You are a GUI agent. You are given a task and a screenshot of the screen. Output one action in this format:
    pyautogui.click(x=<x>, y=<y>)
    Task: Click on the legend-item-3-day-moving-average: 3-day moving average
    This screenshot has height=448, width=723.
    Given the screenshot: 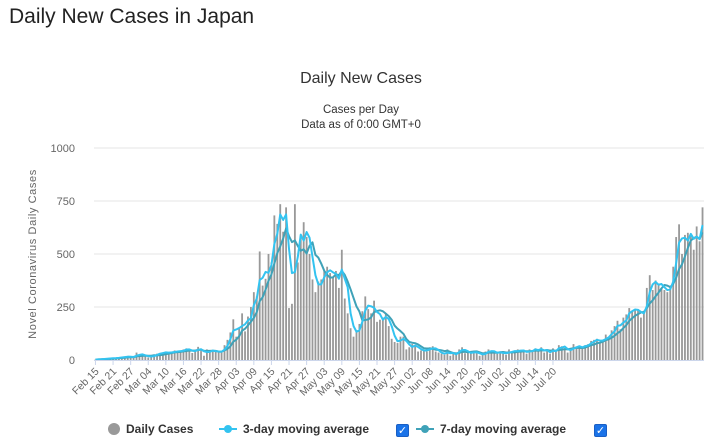 What is the action you would take?
    pyautogui.click(x=294, y=429)
    